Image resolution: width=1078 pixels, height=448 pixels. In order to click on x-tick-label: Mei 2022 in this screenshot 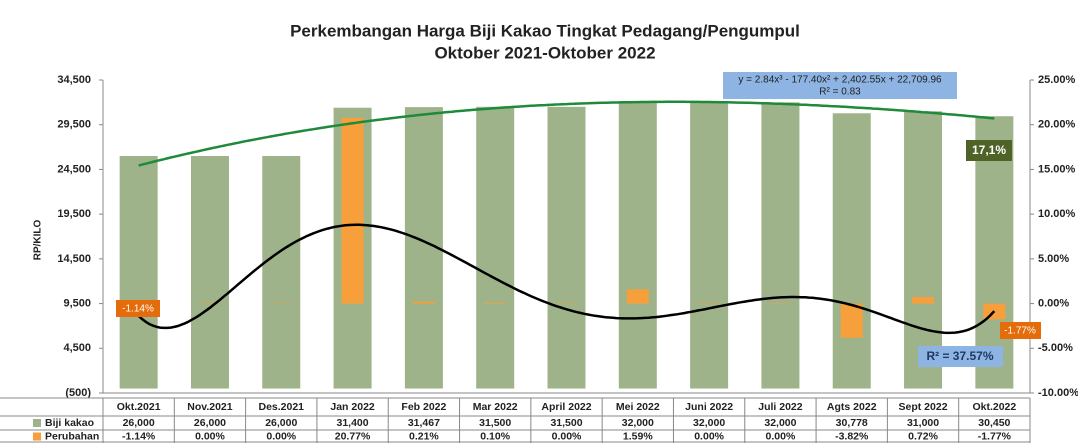, I will do `click(638, 407)`.